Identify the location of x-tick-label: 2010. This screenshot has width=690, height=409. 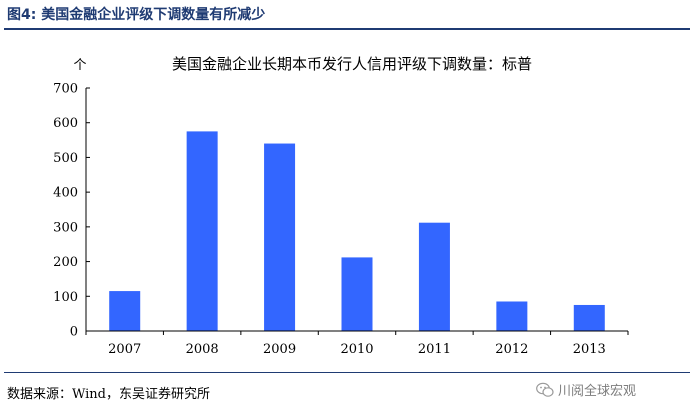
(356, 349).